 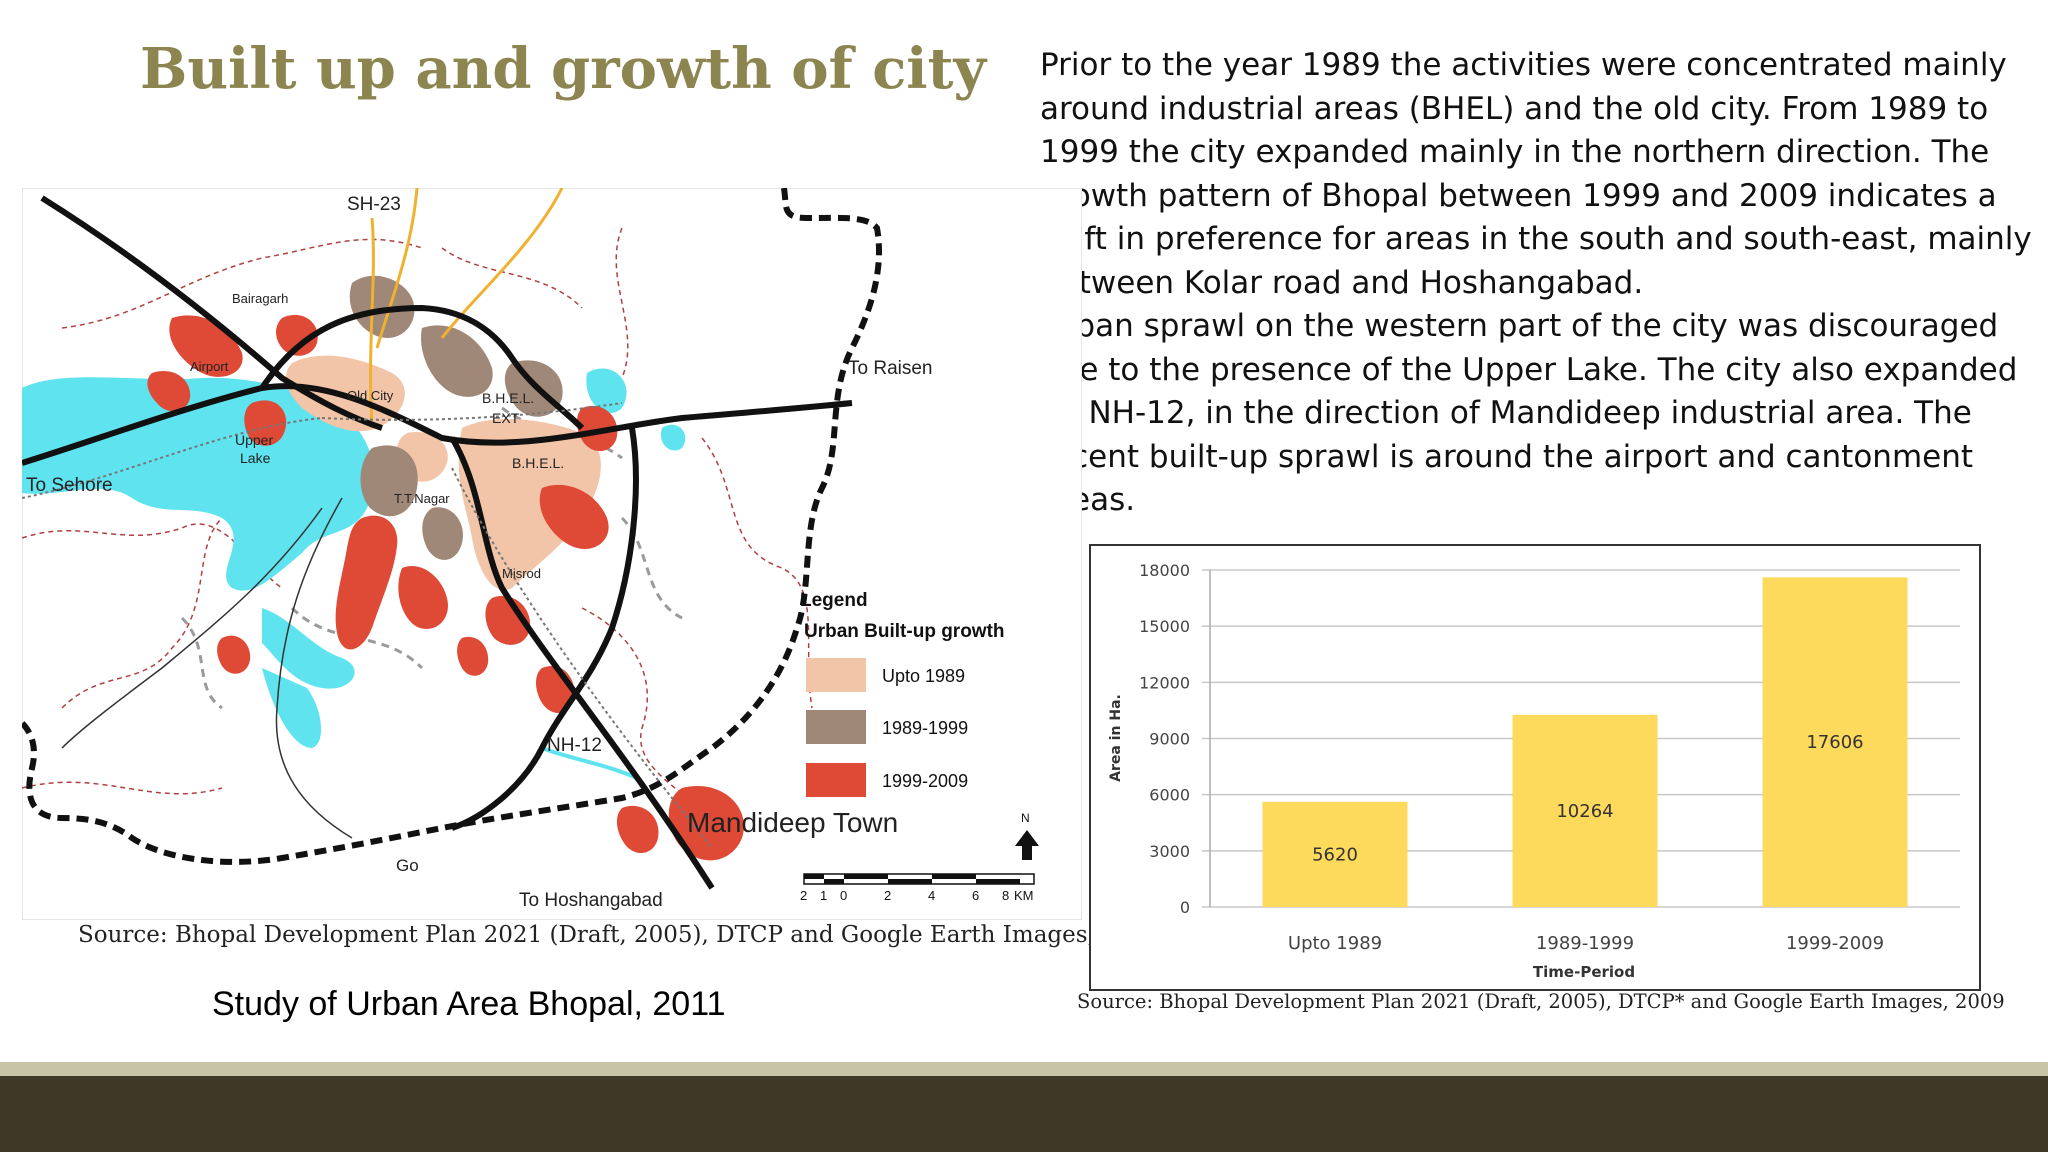 I want to click on footer-accent-line, so click(x=1024, y=1069).